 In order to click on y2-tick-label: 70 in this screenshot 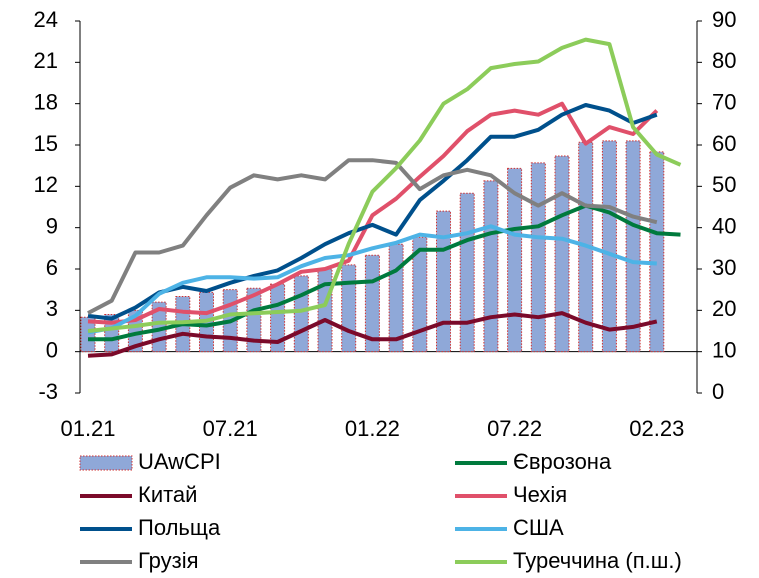, I will do `click(724, 101)`.